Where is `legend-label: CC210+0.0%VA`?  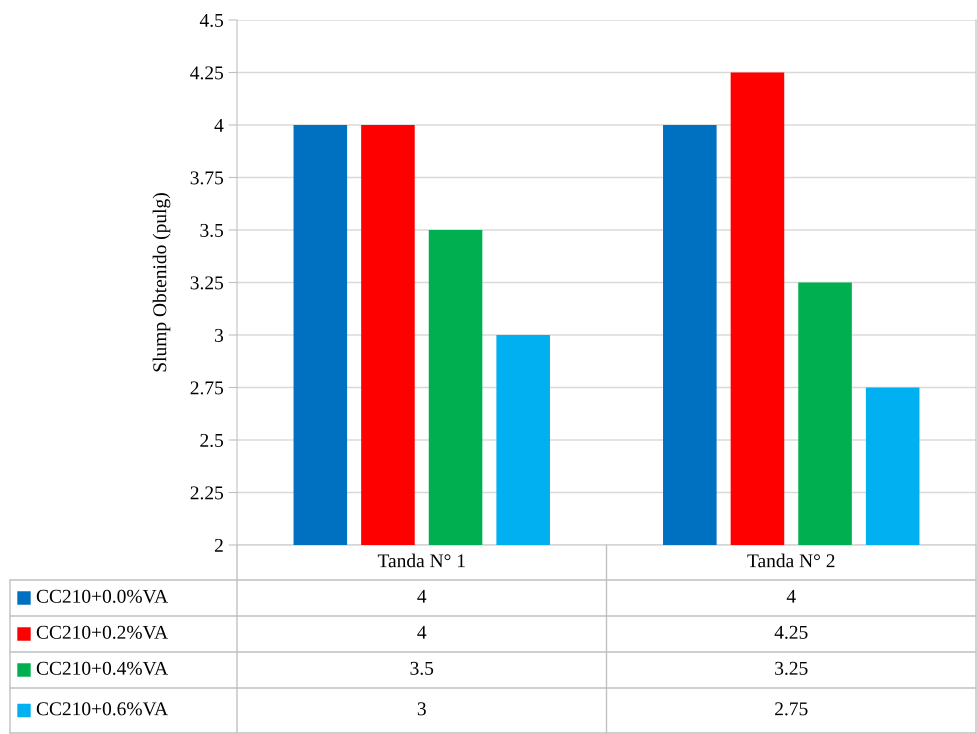 legend-label: CC210+0.0%VA is located at coordinates (102, 596).